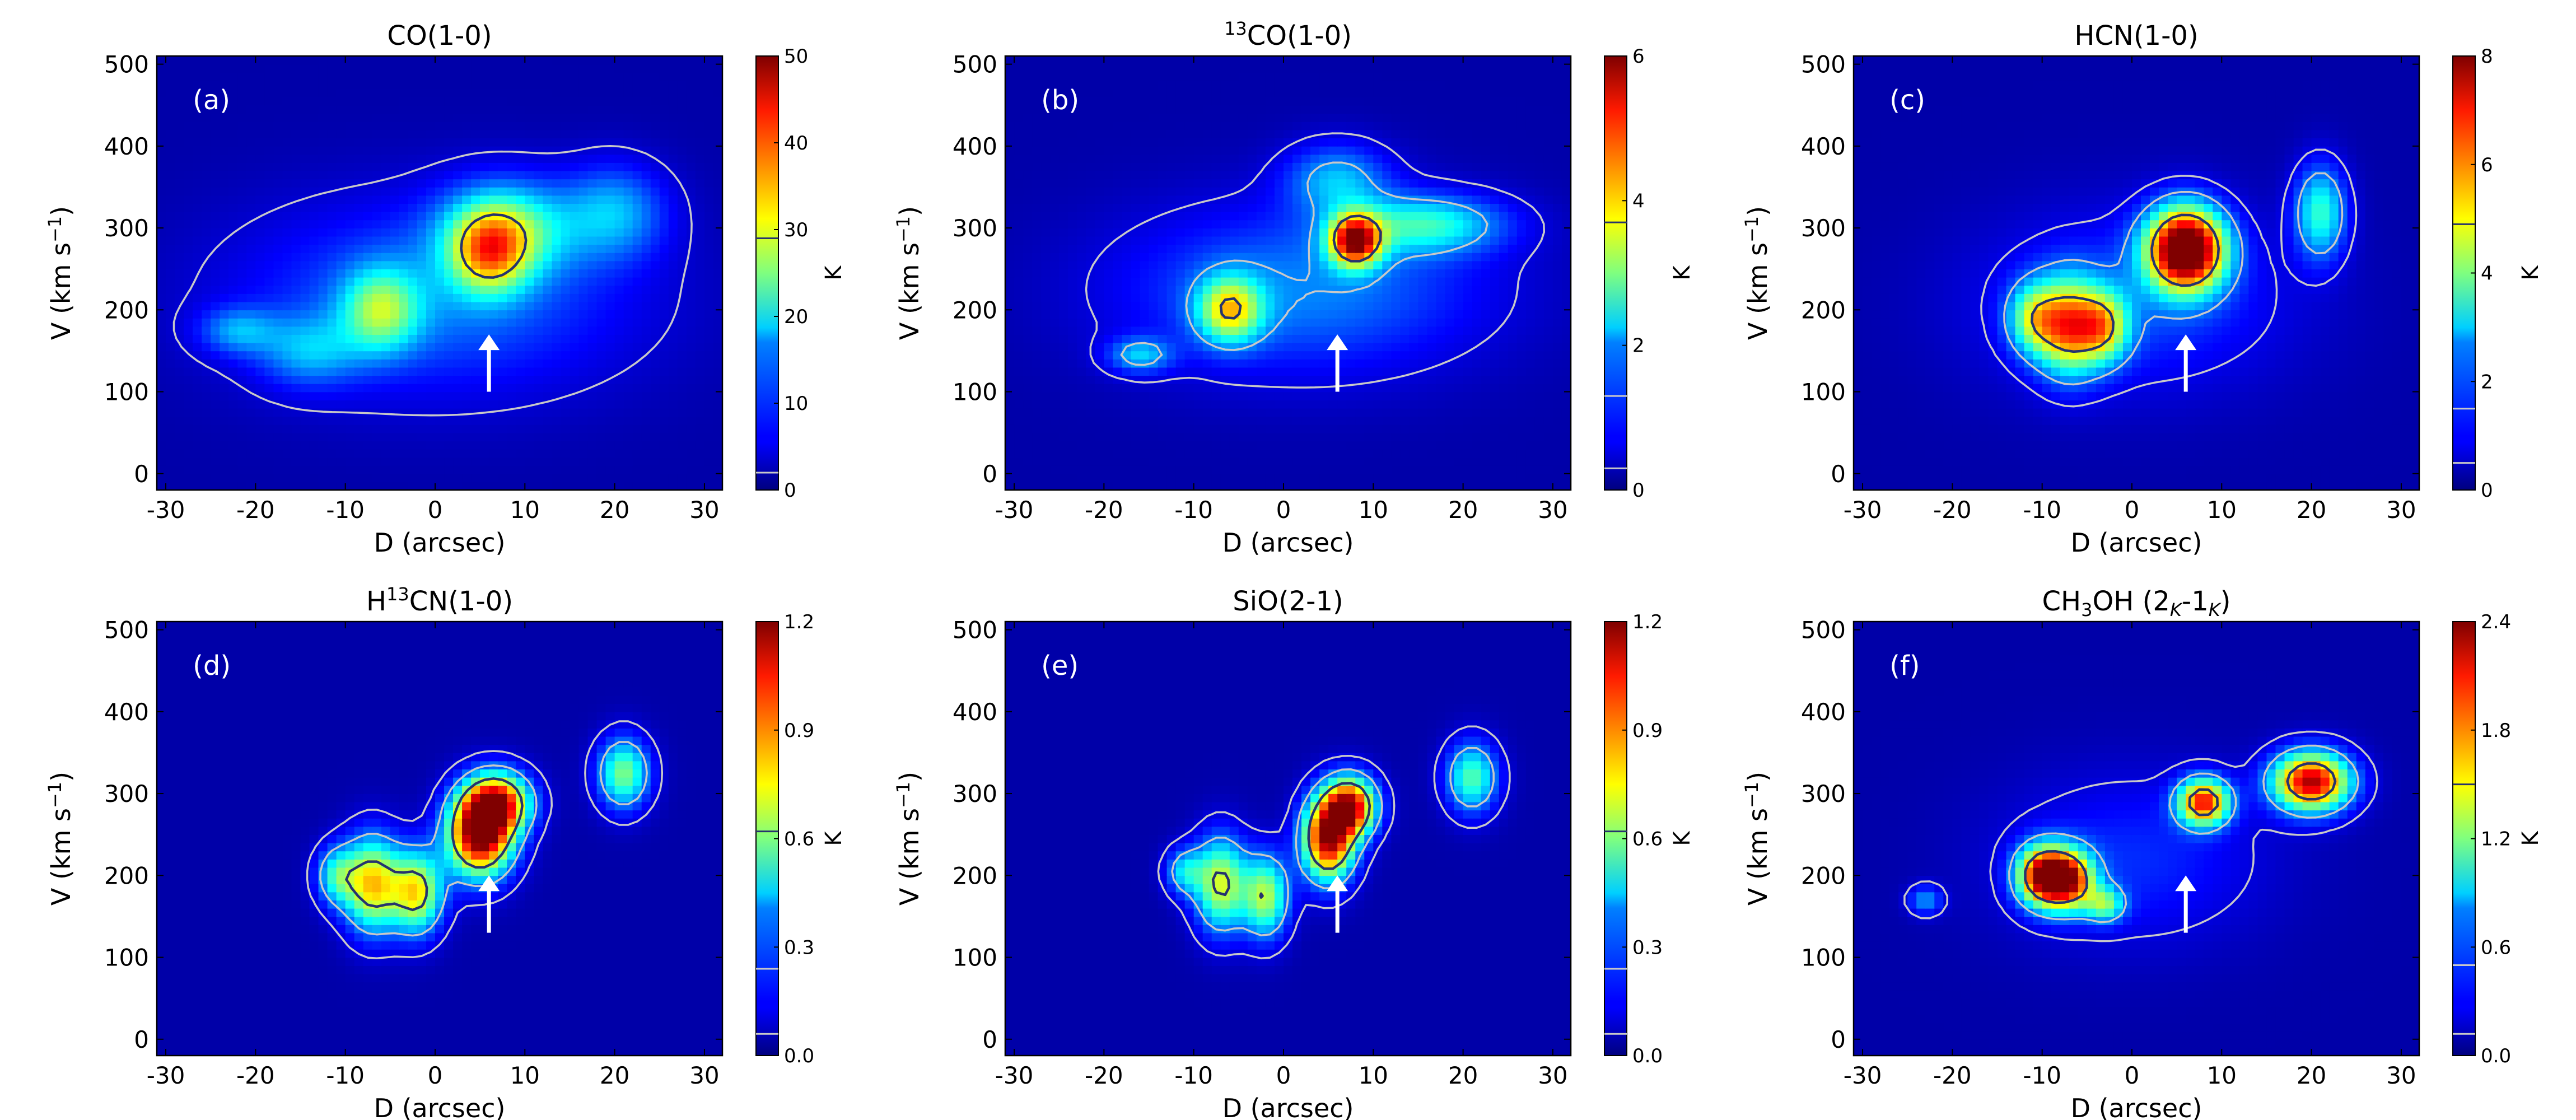  What do you see at coordinates (1905, 666) in the screenshot?
I see `panel-label: (f)` at bounding box center [1905, 666].